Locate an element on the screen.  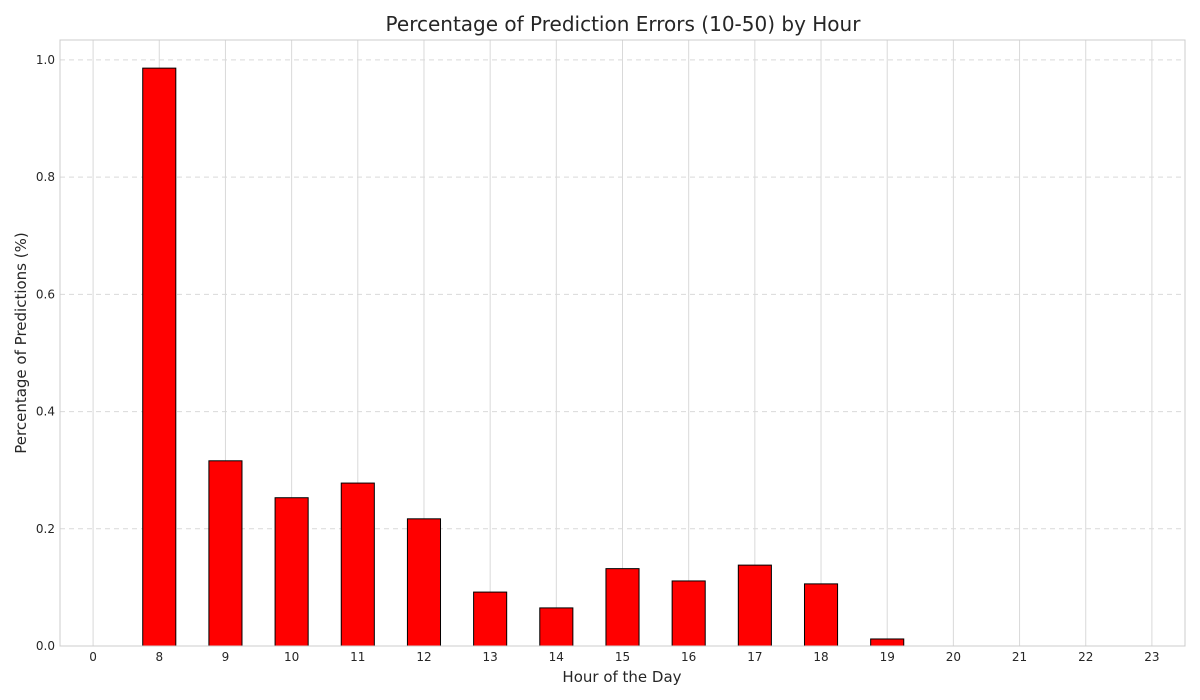
x-tick-label: 13 is located at coordinates (490, 657).